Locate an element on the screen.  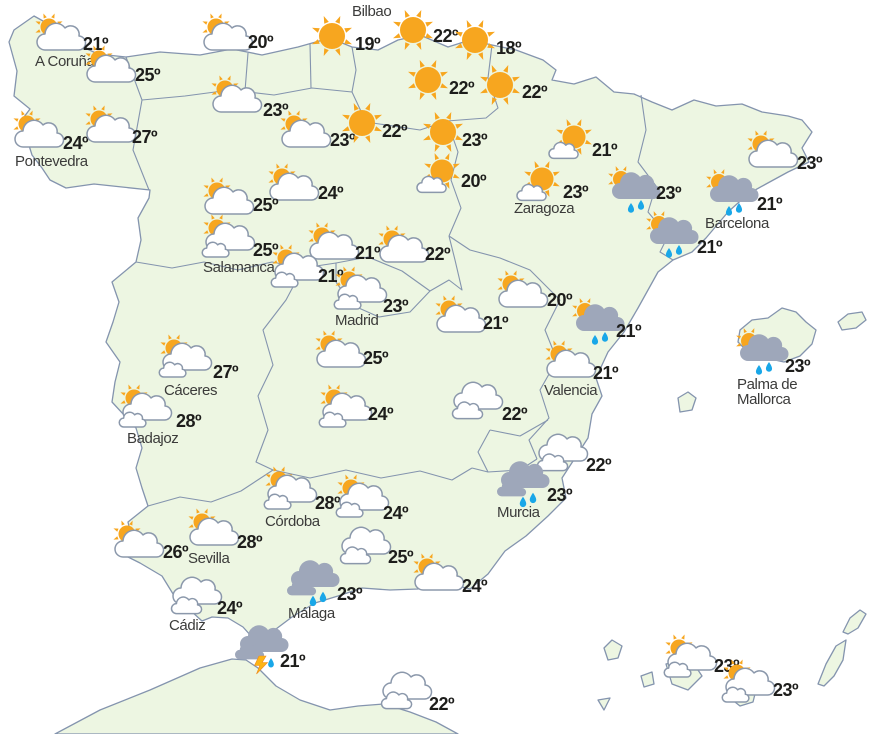
sun-cloudlet-icon is located at coordinates (538, 181).